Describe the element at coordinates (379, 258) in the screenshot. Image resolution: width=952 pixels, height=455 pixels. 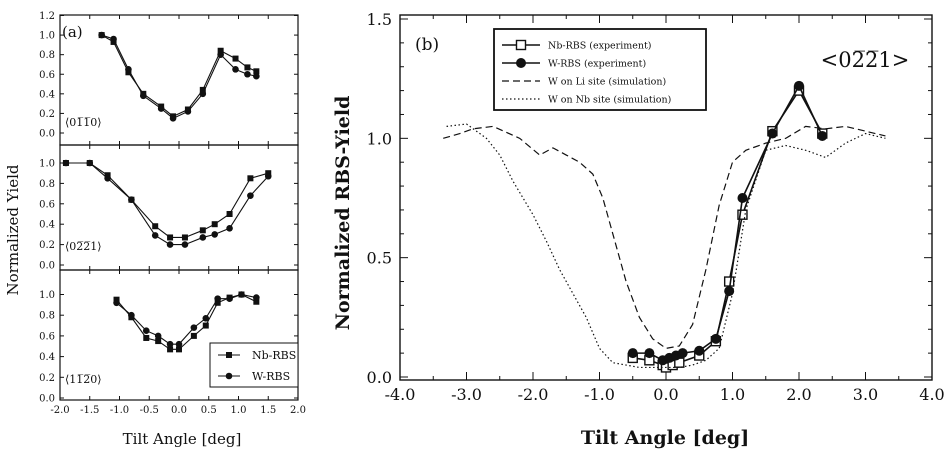
I see `y-tick-label: 0.5` at that location.